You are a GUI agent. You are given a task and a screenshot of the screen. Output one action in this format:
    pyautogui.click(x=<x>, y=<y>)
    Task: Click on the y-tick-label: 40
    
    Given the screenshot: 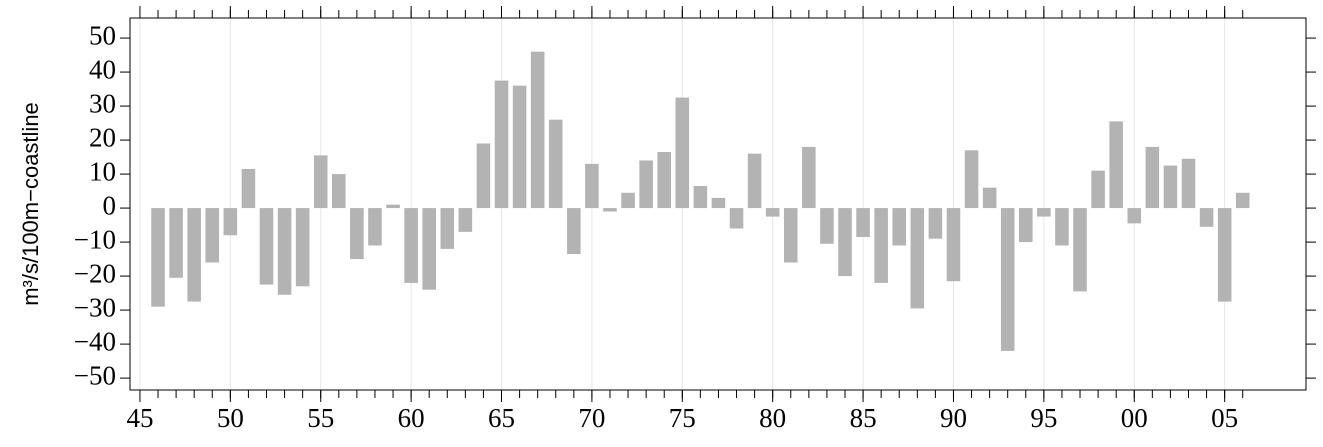 What is the action you would take?
    pyautogui.click(x=102, y=69)
    